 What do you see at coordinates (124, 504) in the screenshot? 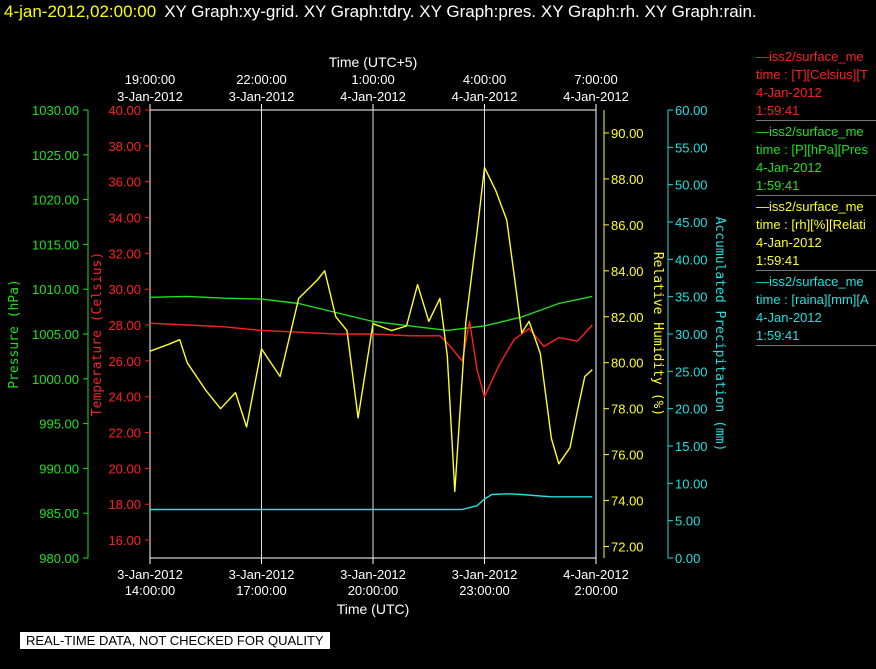
I see `temperature-tick-label: 18.00` at bounding box center [124, 504].